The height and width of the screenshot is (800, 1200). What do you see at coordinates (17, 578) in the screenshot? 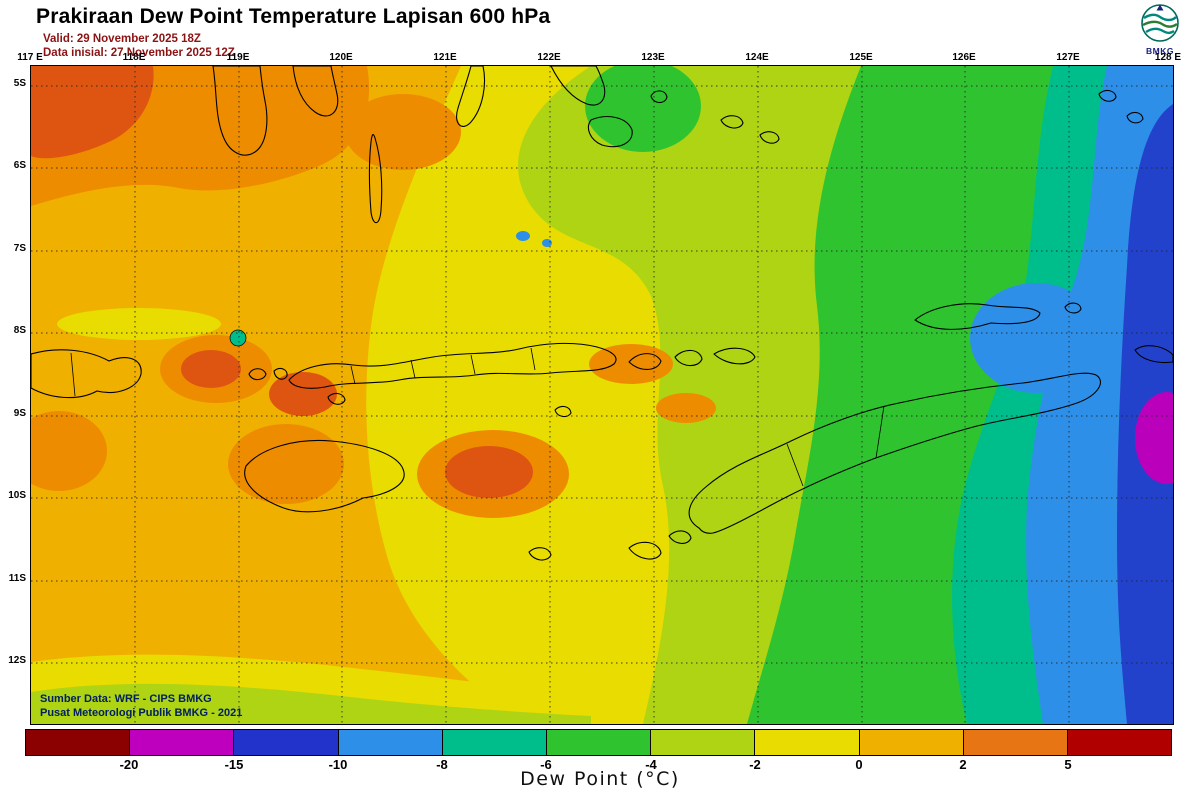
I see `lat-label: 11S` at bounding box center [17, 578].